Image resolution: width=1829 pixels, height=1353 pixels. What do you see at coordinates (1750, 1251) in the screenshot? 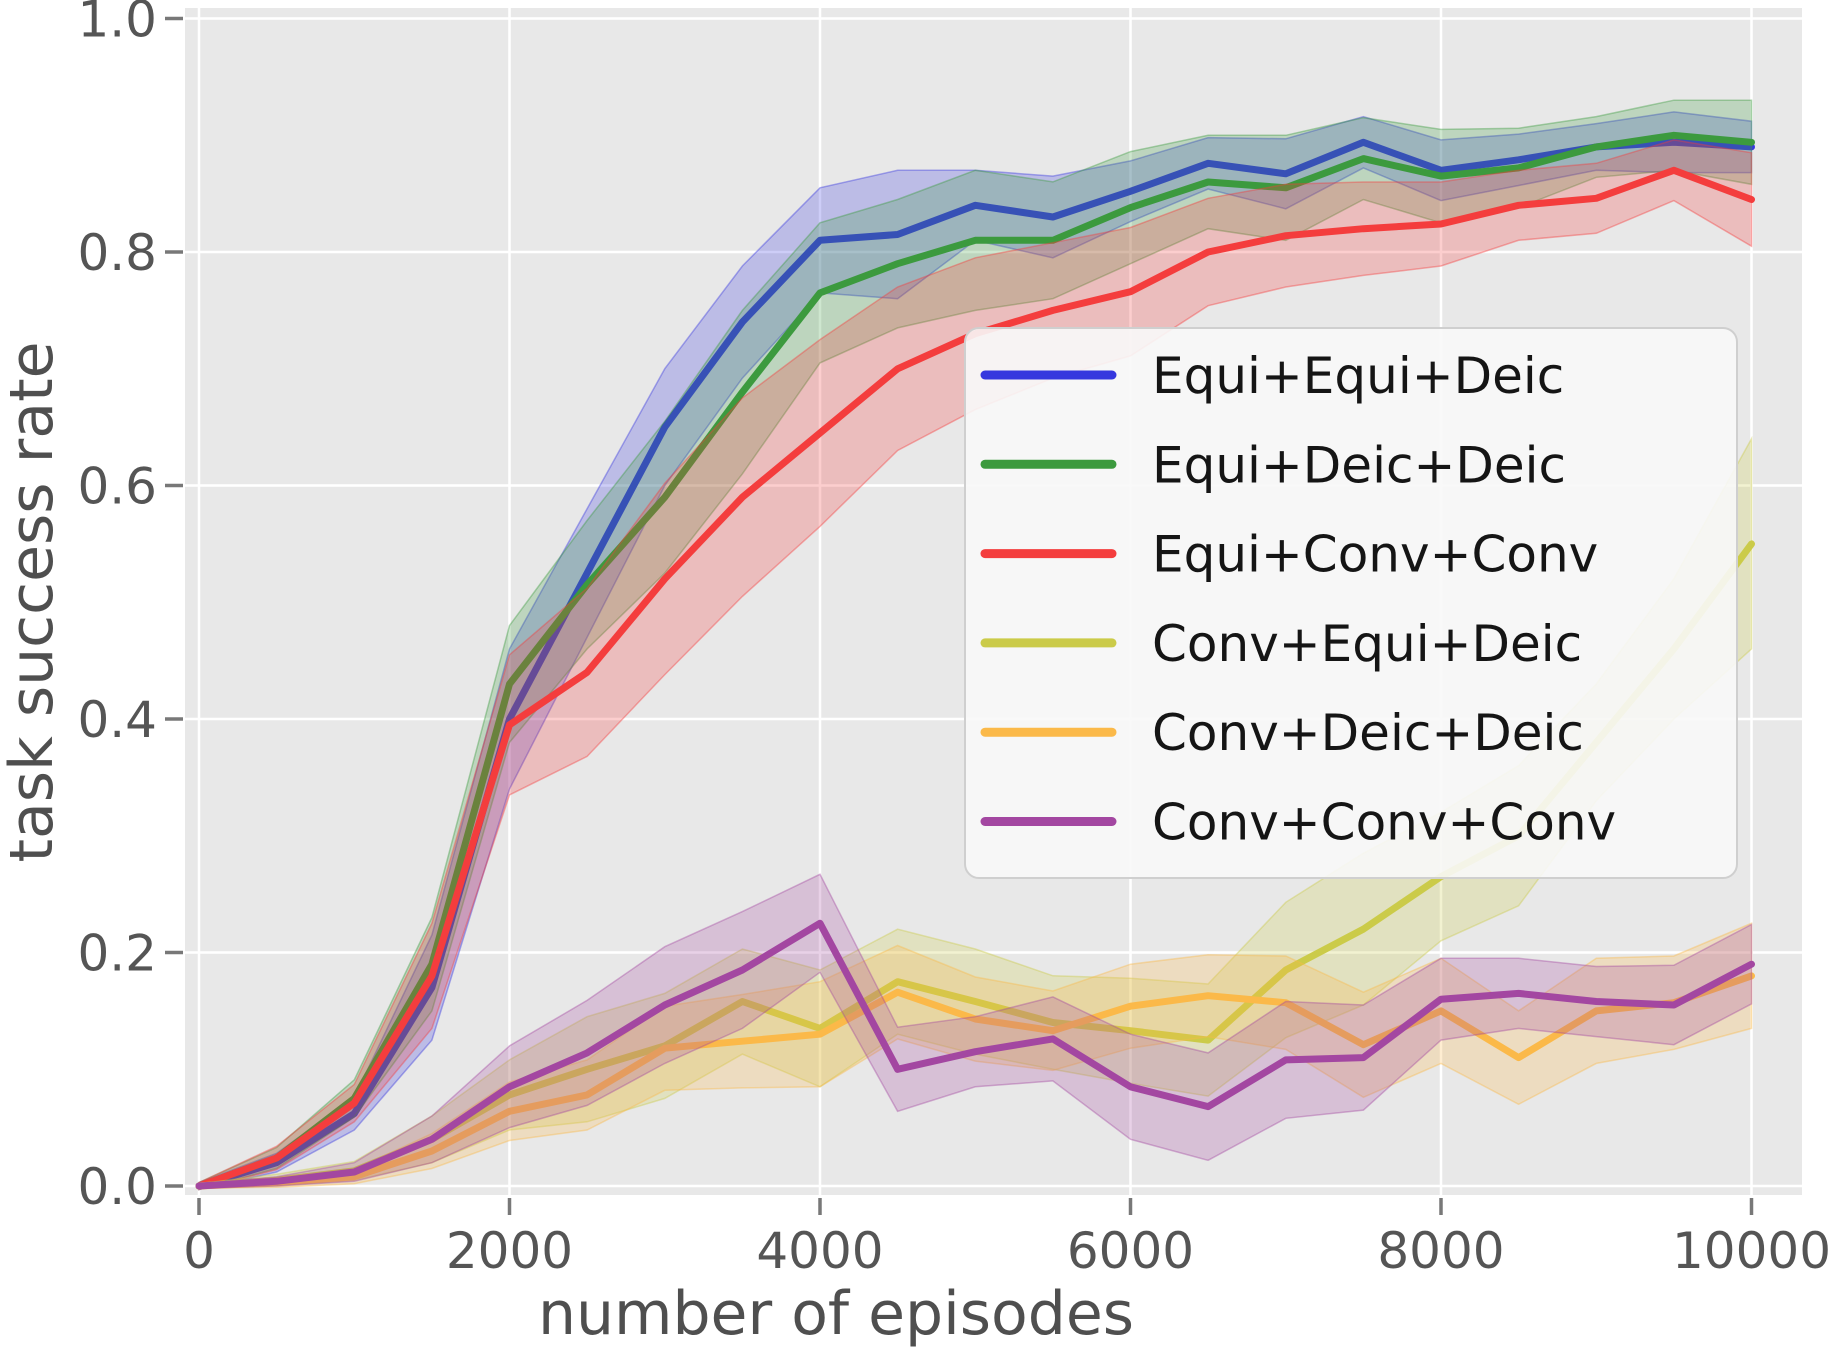
I see `x-tick-label: 10000` at bounding box center [1750, 1251].